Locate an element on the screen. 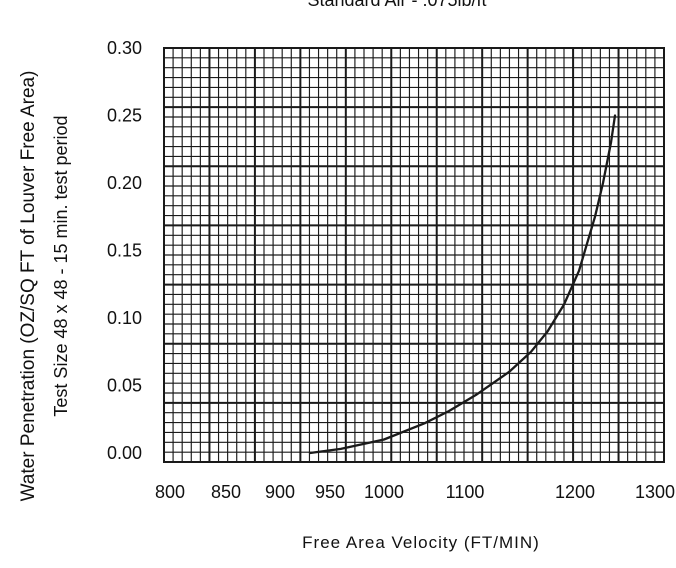 The width and height of the screenshot is (676, 568). y-tick-label: 0.25 is located at coordinates (124, 116).